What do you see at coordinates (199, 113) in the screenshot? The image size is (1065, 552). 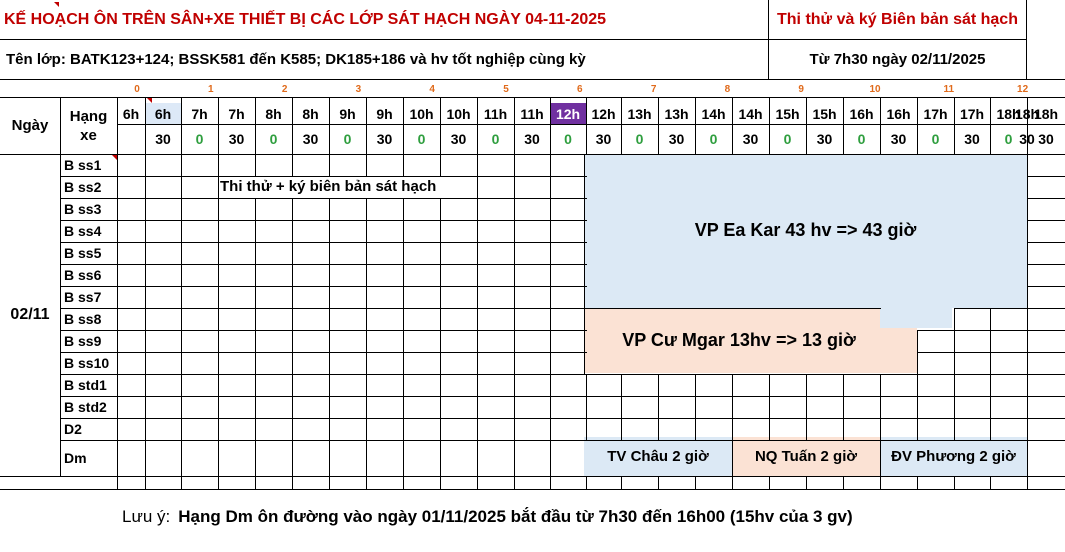 I see `hour-header-2: 7h` at bounding box center [199, 113].